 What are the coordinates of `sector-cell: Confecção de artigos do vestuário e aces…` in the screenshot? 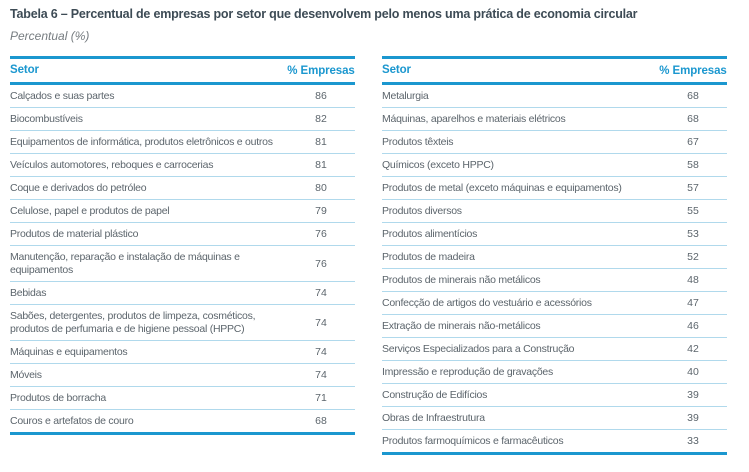 It's located at (487, 302).